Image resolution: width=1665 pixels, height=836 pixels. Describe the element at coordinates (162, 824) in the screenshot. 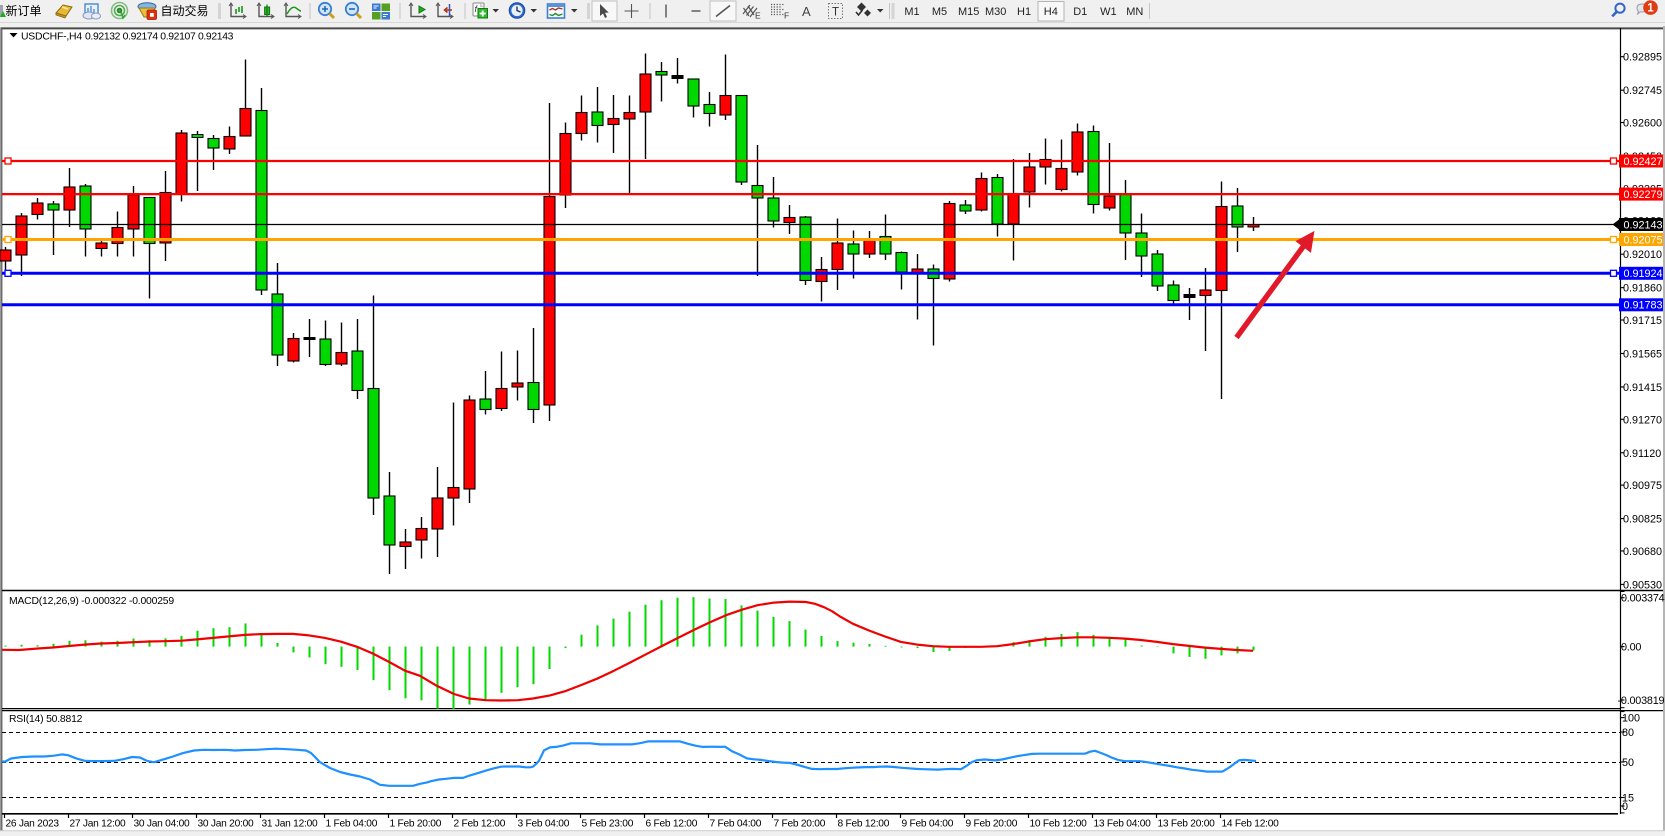

I see `svg-text: 30 Jan 04:00` at that location.